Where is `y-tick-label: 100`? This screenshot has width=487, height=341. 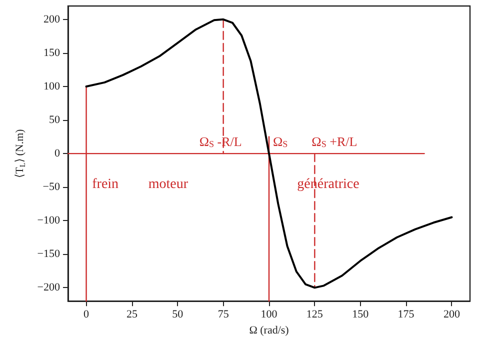 y-tick-label: 100 is located at coordinates (52, 86).